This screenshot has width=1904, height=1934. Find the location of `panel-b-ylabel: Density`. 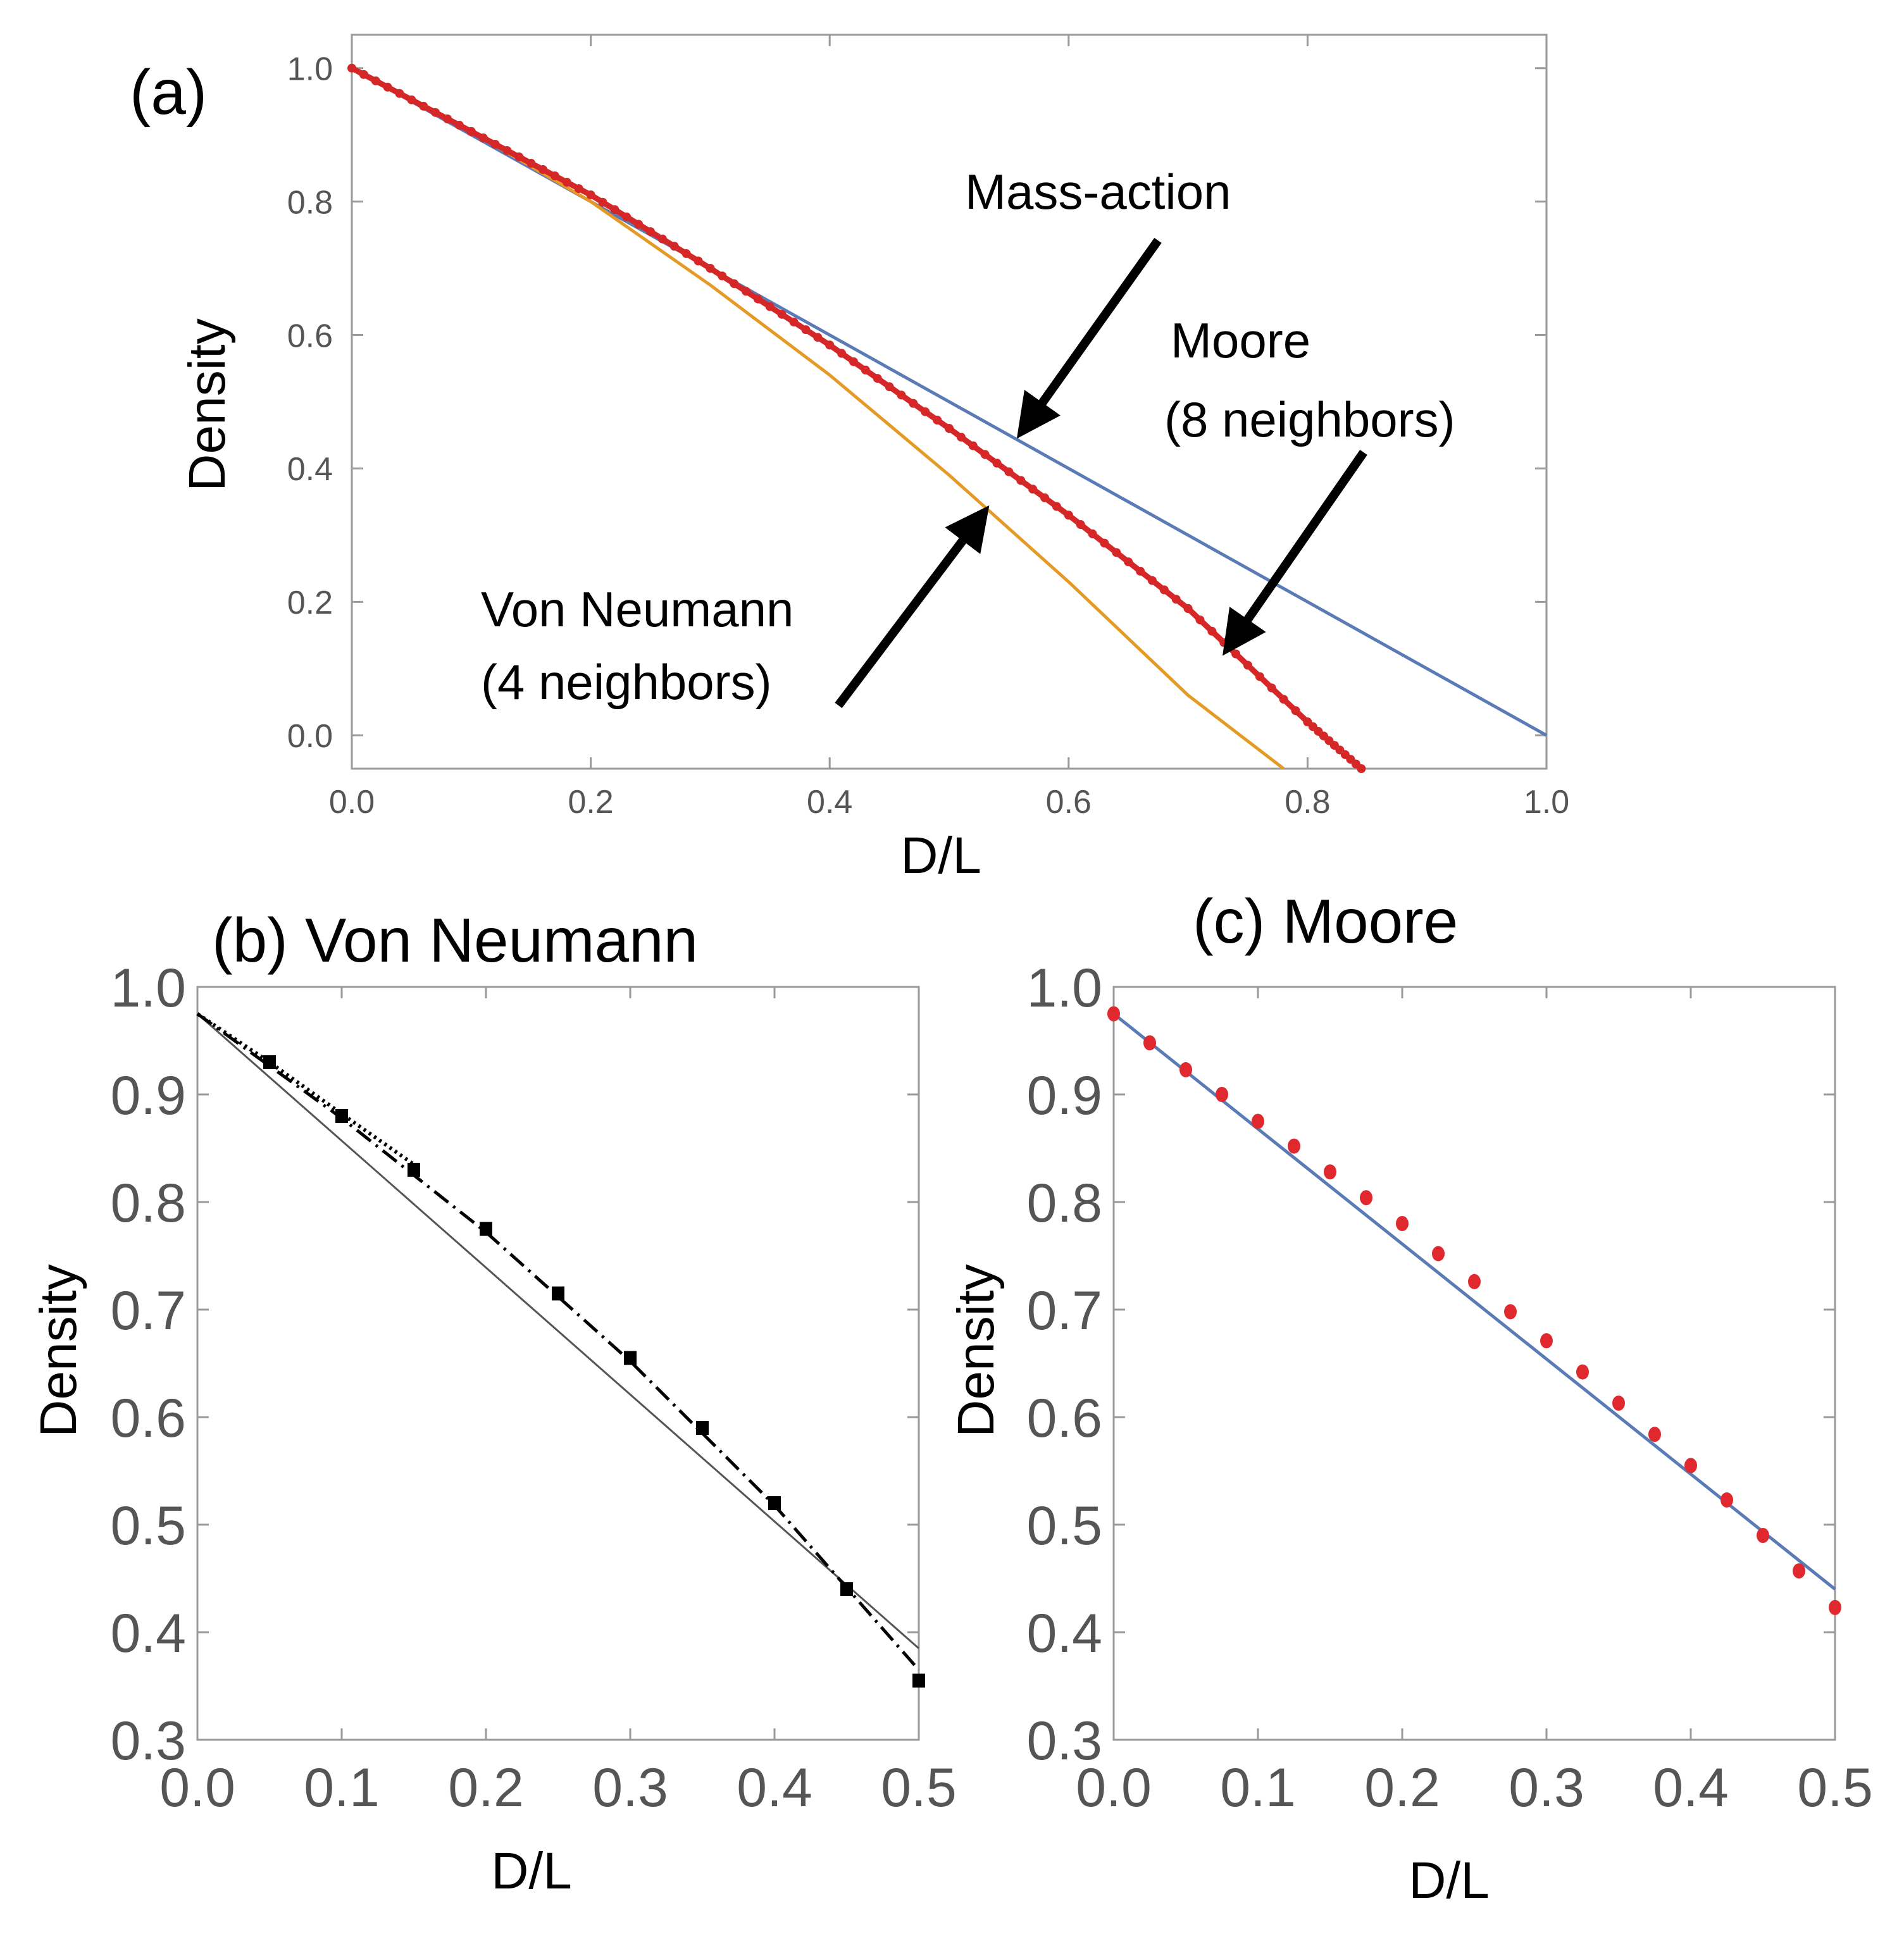

panel-b-ylabel: Density is located at coordinates (58, 1350).